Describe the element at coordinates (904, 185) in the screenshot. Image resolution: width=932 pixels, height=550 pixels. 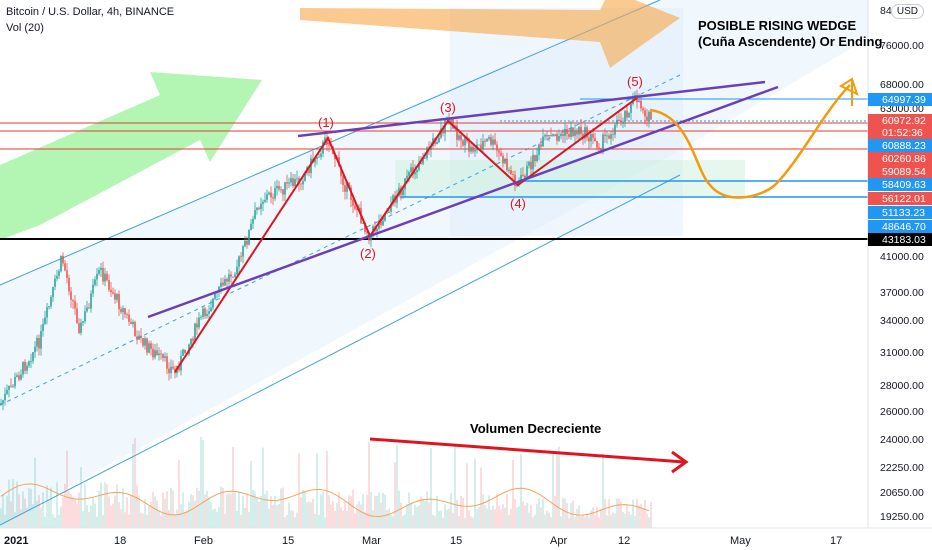
I see `price-label: 58409.63` at that location.